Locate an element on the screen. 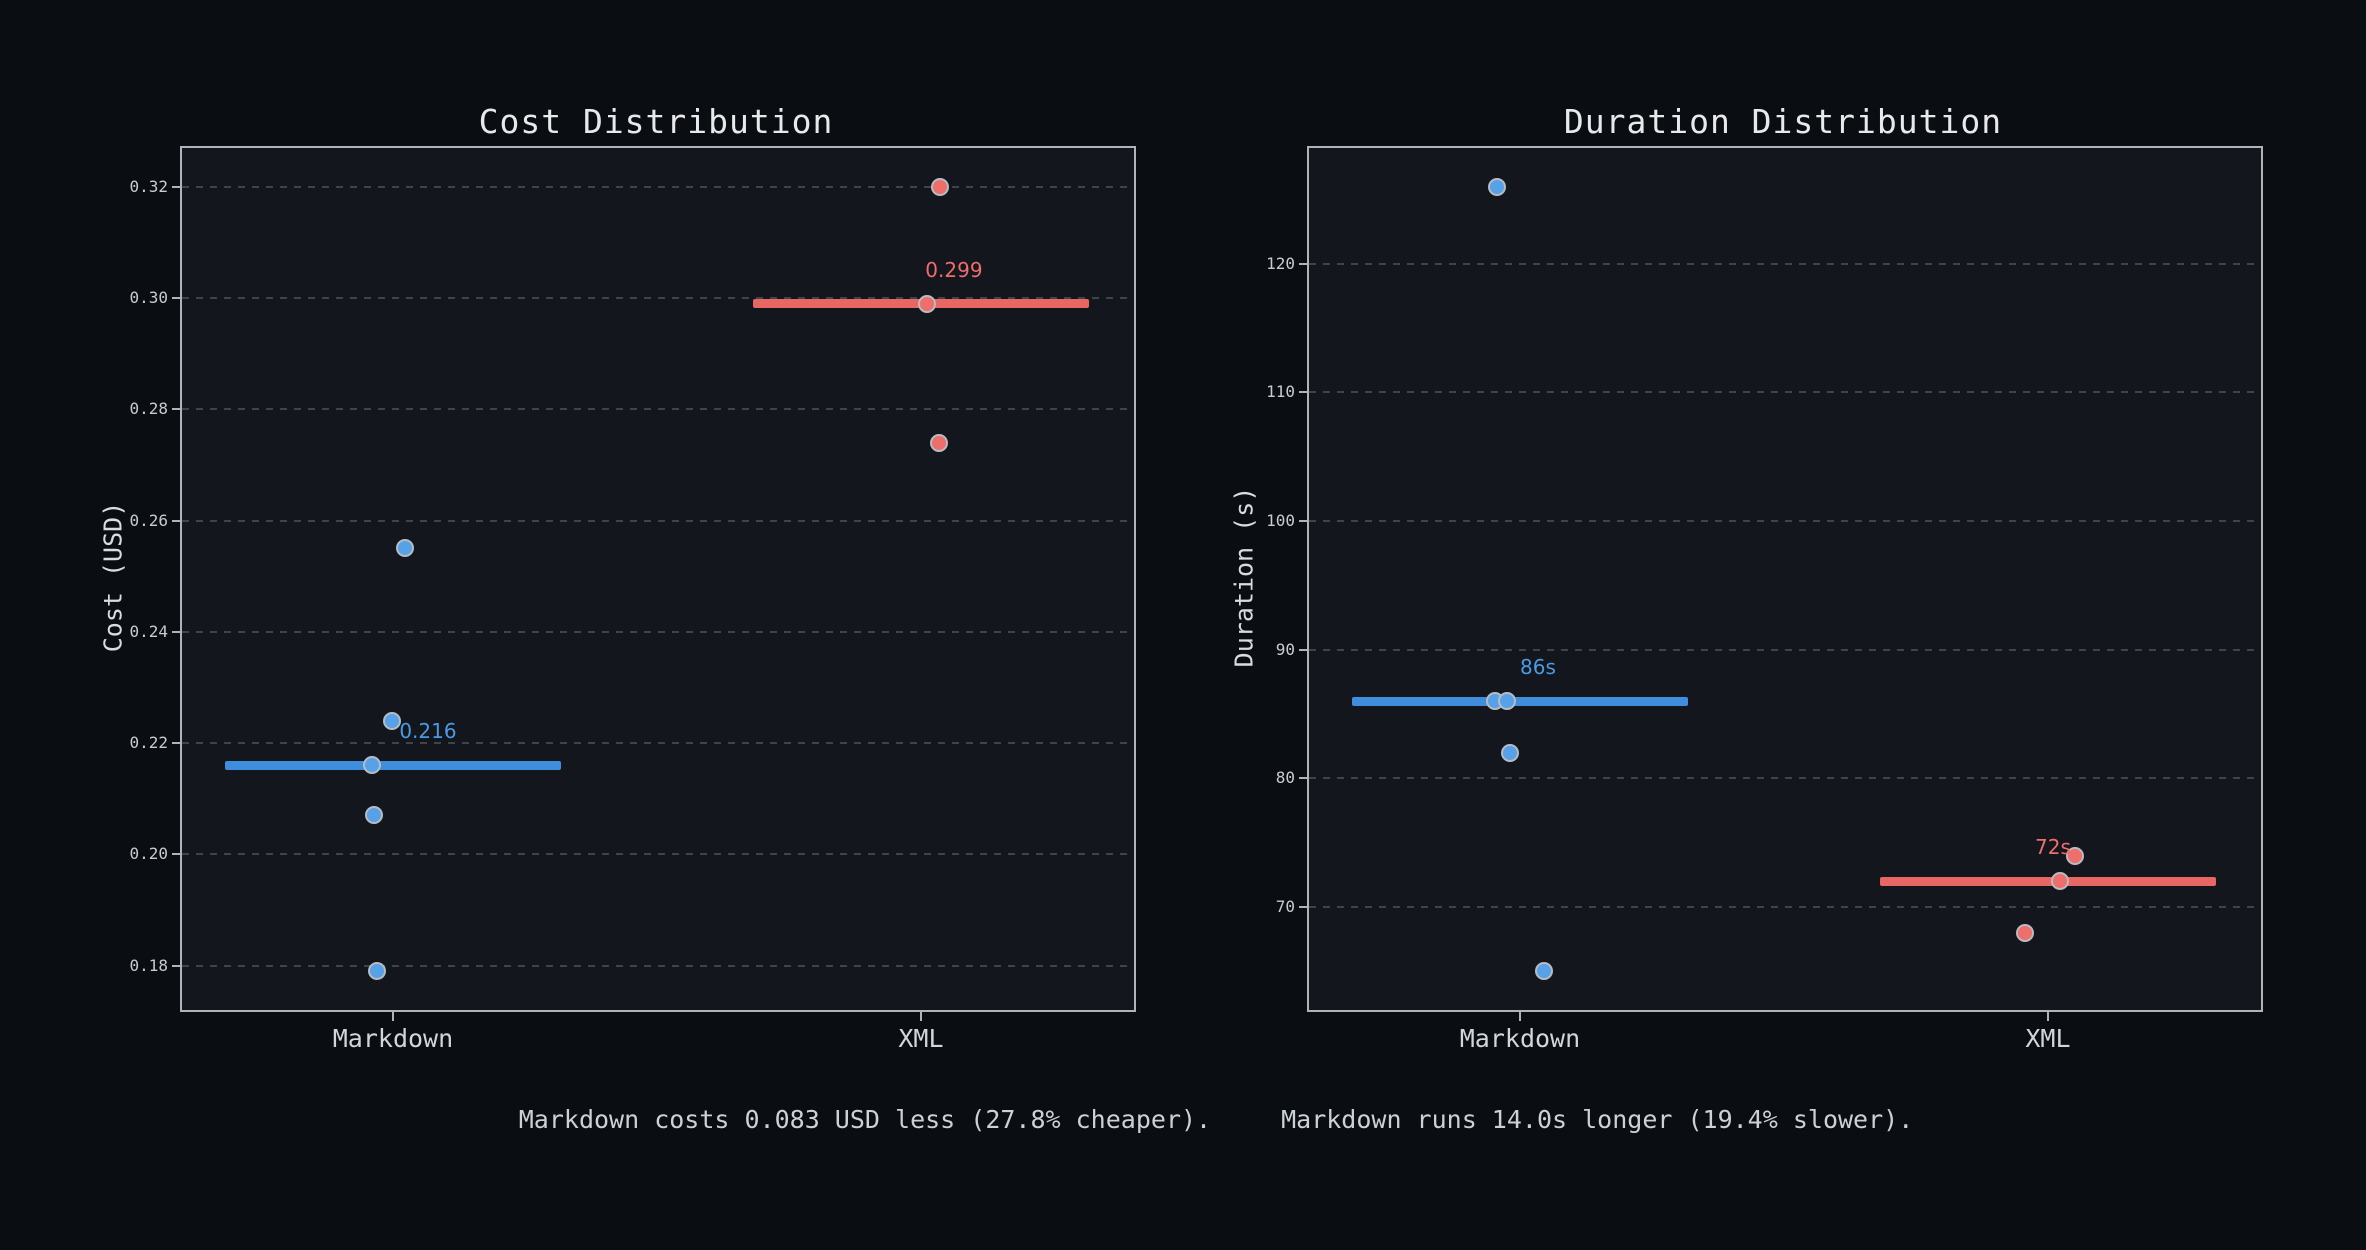 The width and height of the screenshot is (2366, 1250). y-tick-label: 120 is located at coordinates (1280, 263).